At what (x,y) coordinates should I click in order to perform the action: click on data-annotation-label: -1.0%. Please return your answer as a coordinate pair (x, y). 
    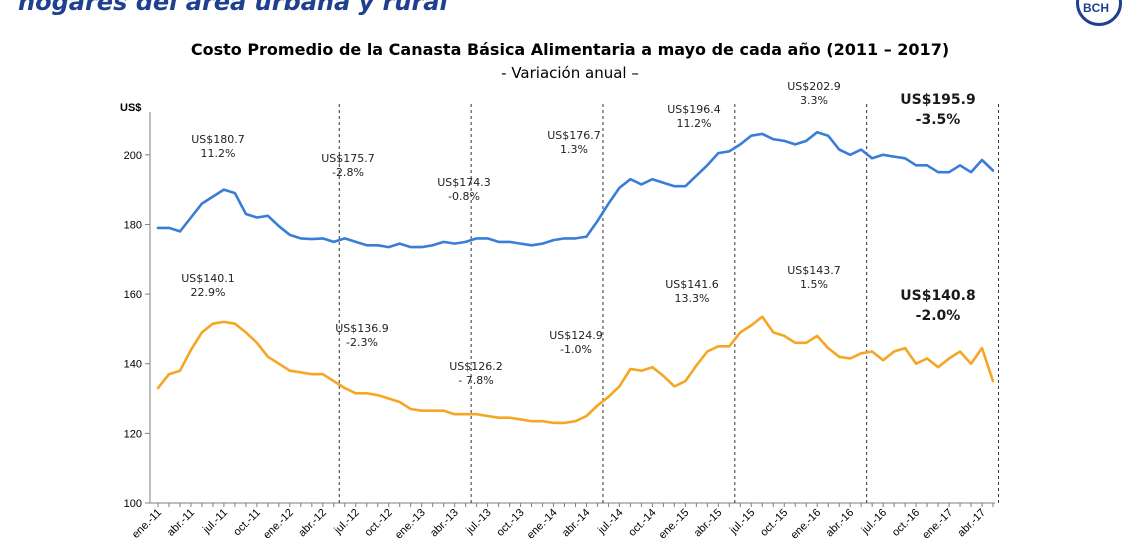
    Looking at the image, I should click on (576, 349).